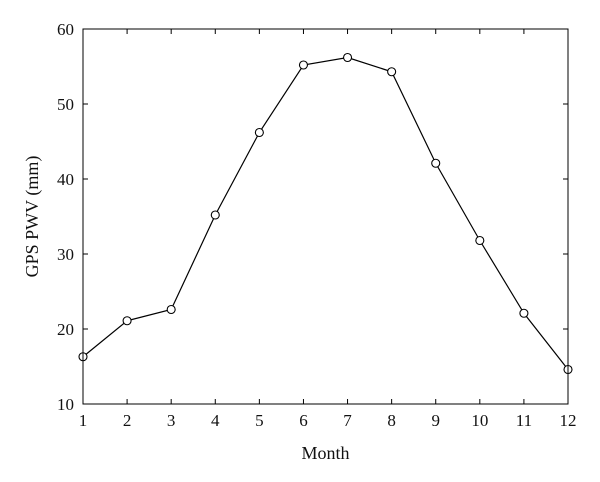 Image resolution: width=600 pixels, height=482 pixels. Describe the element at coordinates (32, 217) in the screenshot. I see `y-axis-label: GPS PWV (mm)` at that location.